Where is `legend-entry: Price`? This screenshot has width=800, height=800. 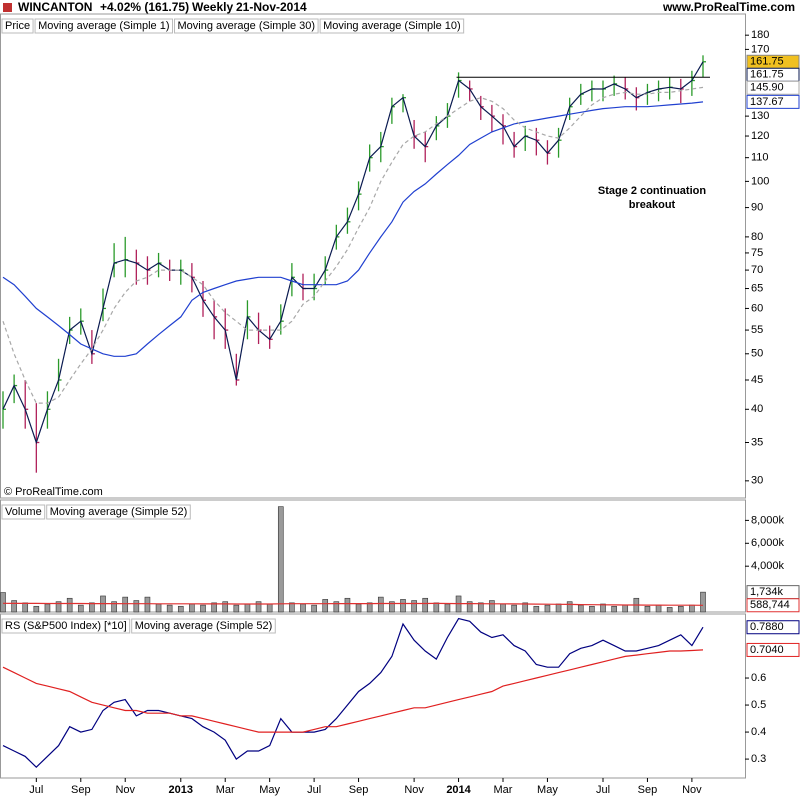 legend-entry: Price is located at coordinates (17, 26).